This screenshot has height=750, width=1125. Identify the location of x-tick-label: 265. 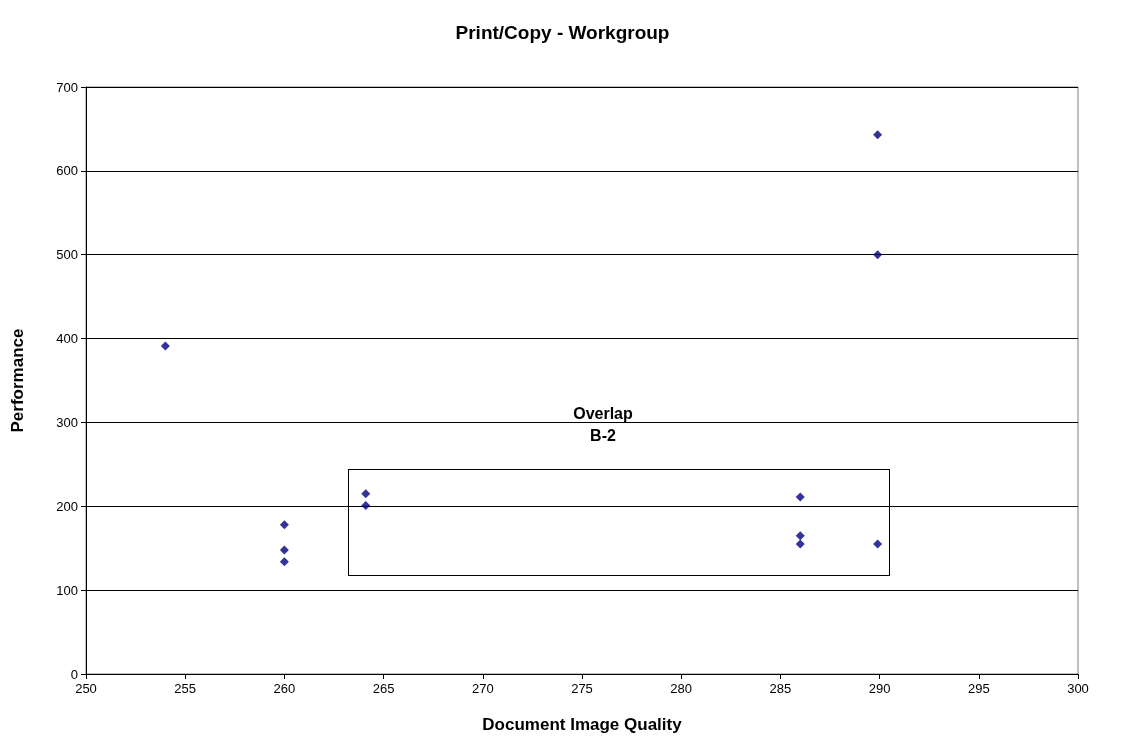
(383, 688).